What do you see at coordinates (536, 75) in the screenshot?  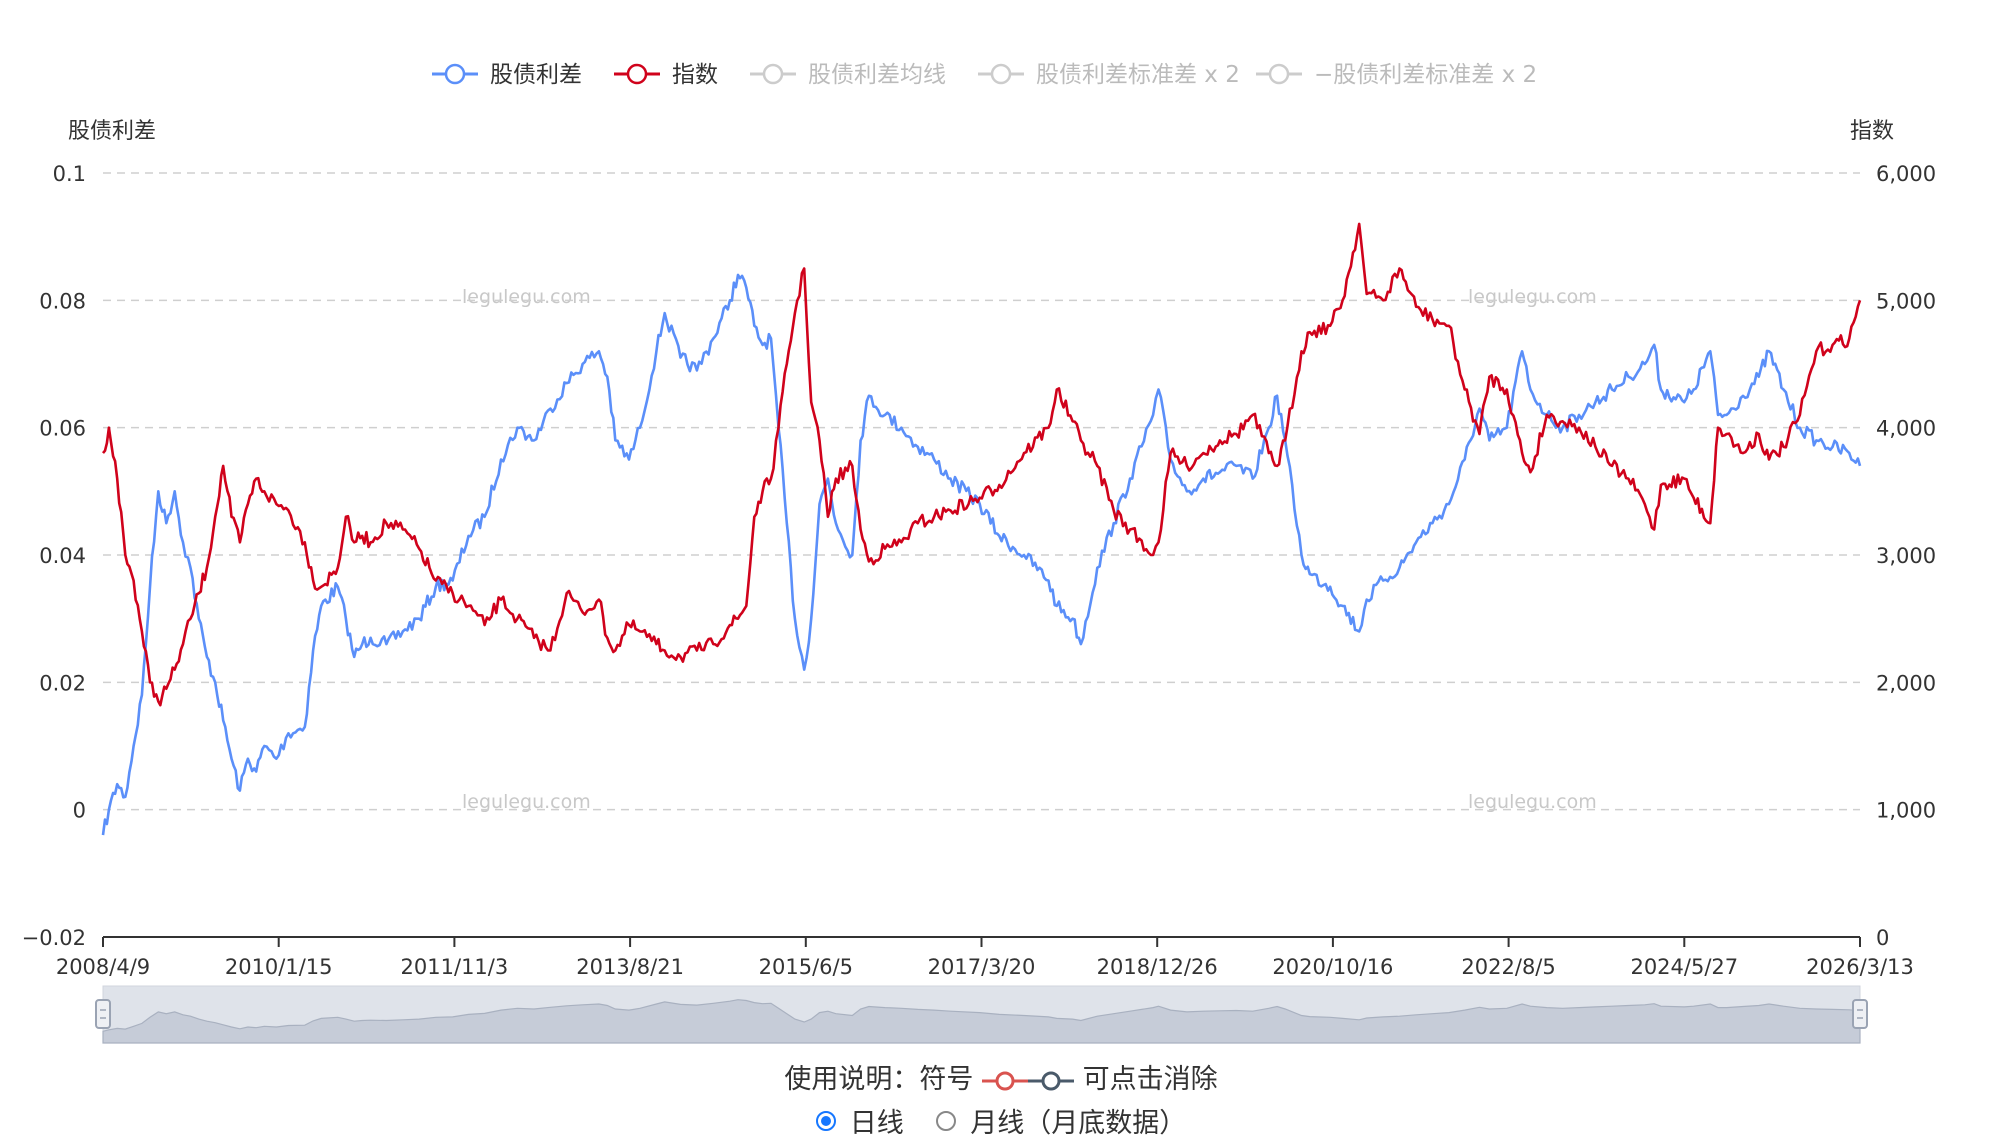 I see `legend-label: 股债利差` at bounding box center [536, 75].